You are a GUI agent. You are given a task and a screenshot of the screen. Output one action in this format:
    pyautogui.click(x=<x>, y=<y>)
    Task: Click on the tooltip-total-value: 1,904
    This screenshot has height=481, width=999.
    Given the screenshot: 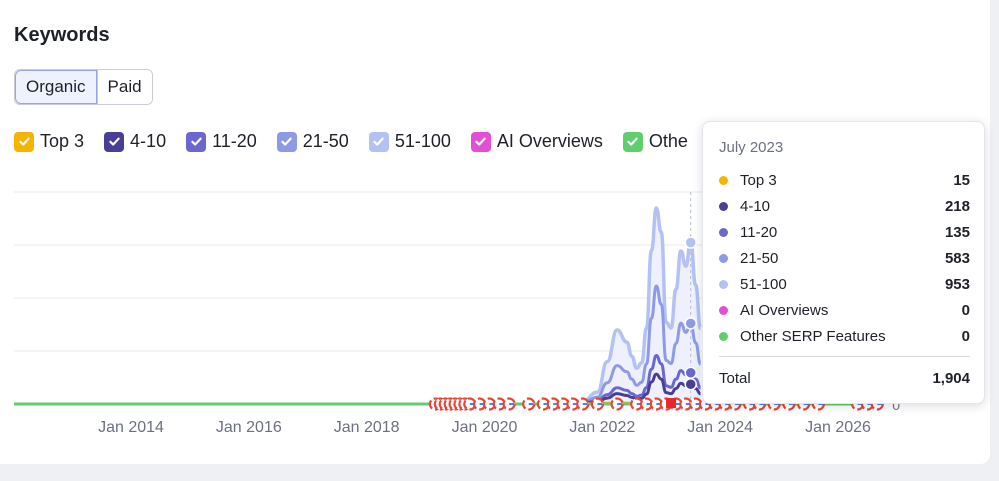 What is the action you would take?
    pyautogui.click(x=951, y=378)
    